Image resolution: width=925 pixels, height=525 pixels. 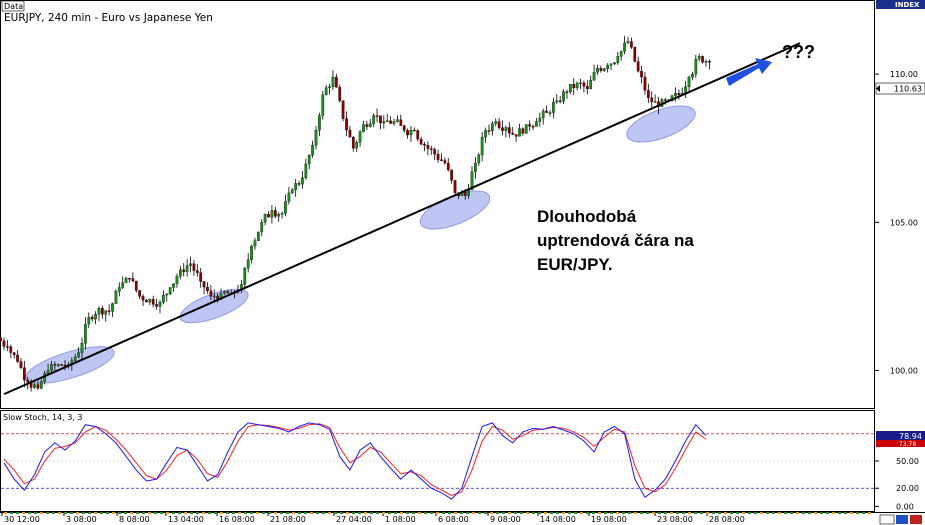 I want to click on time-label: 16 08:00, so click(x=237, y=519).